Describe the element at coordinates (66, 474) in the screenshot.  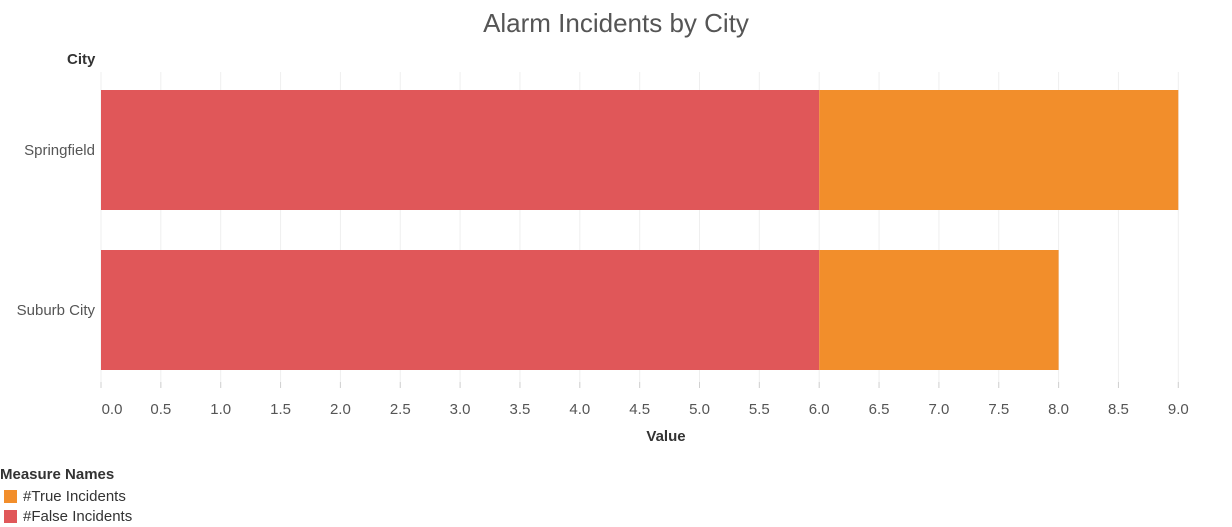
I see `legend-title: Measure Names` at that location.